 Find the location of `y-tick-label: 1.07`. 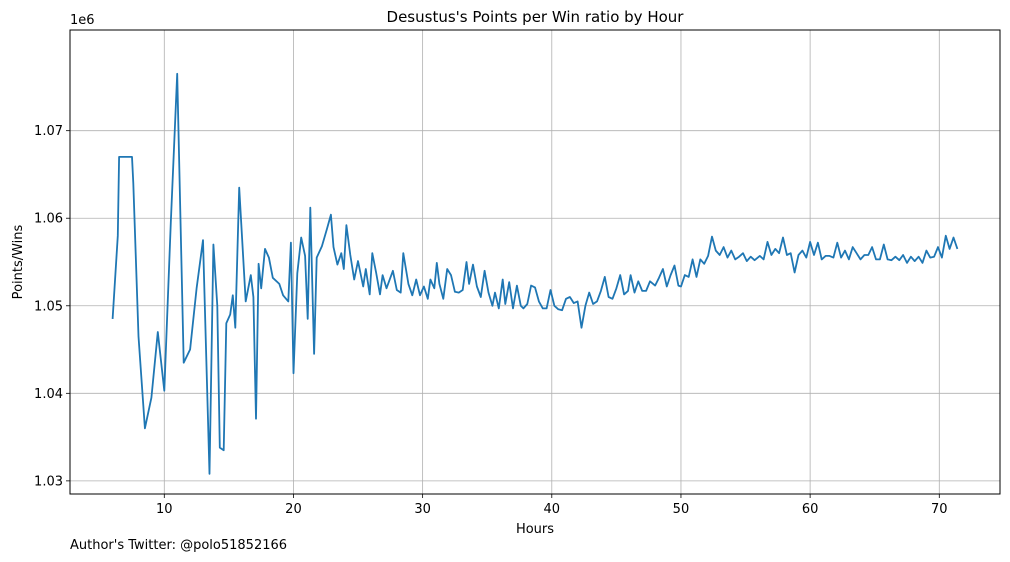

y-tick-label: 1.07 is located at coordinates (48, 131).